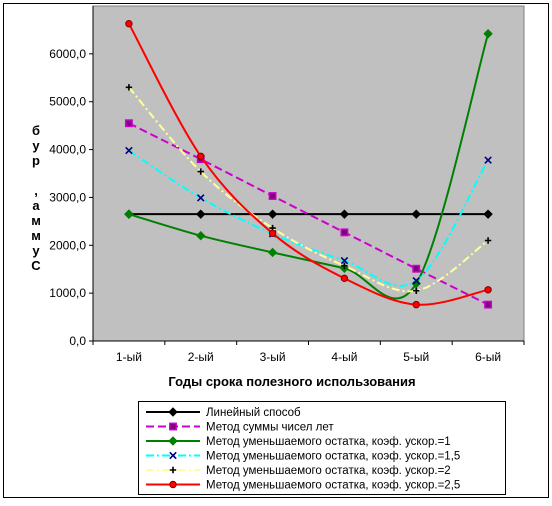  I want to click on y-axis-title-char: а, so click(36, 205).